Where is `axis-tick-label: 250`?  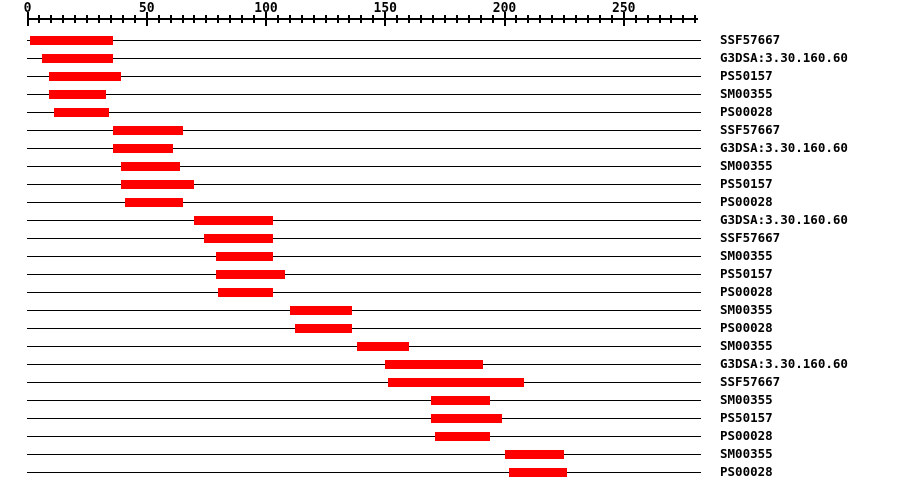 axis-tick-label: 250 is located at coordinates (624, 8).